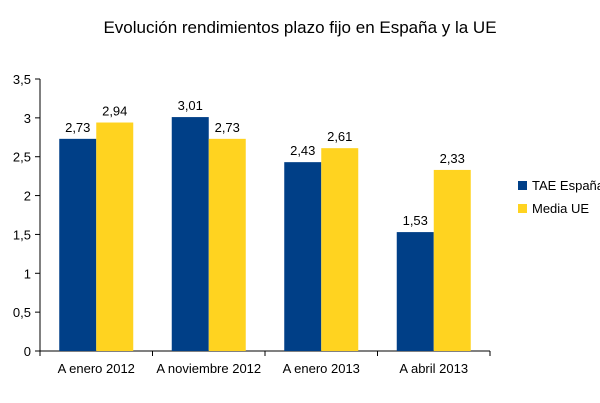  Describe the element at coordinates (114, 111) in the screenshot. I see `data-label: 2,94` at that location.